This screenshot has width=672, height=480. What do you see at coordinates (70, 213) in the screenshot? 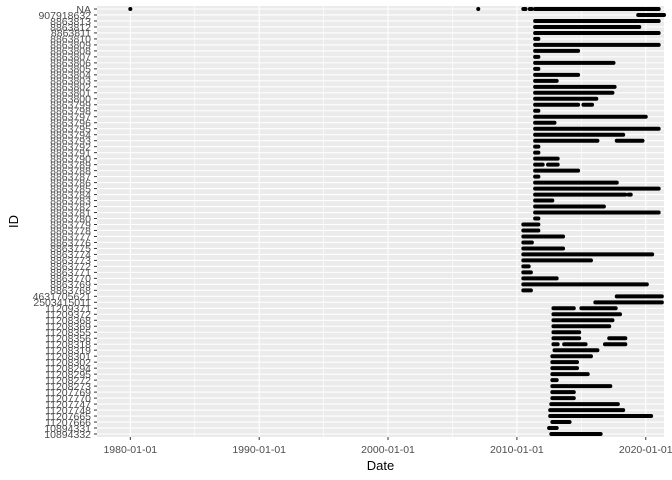
I see `y-tick-label: 8863781` at bounding box center [70, 213].